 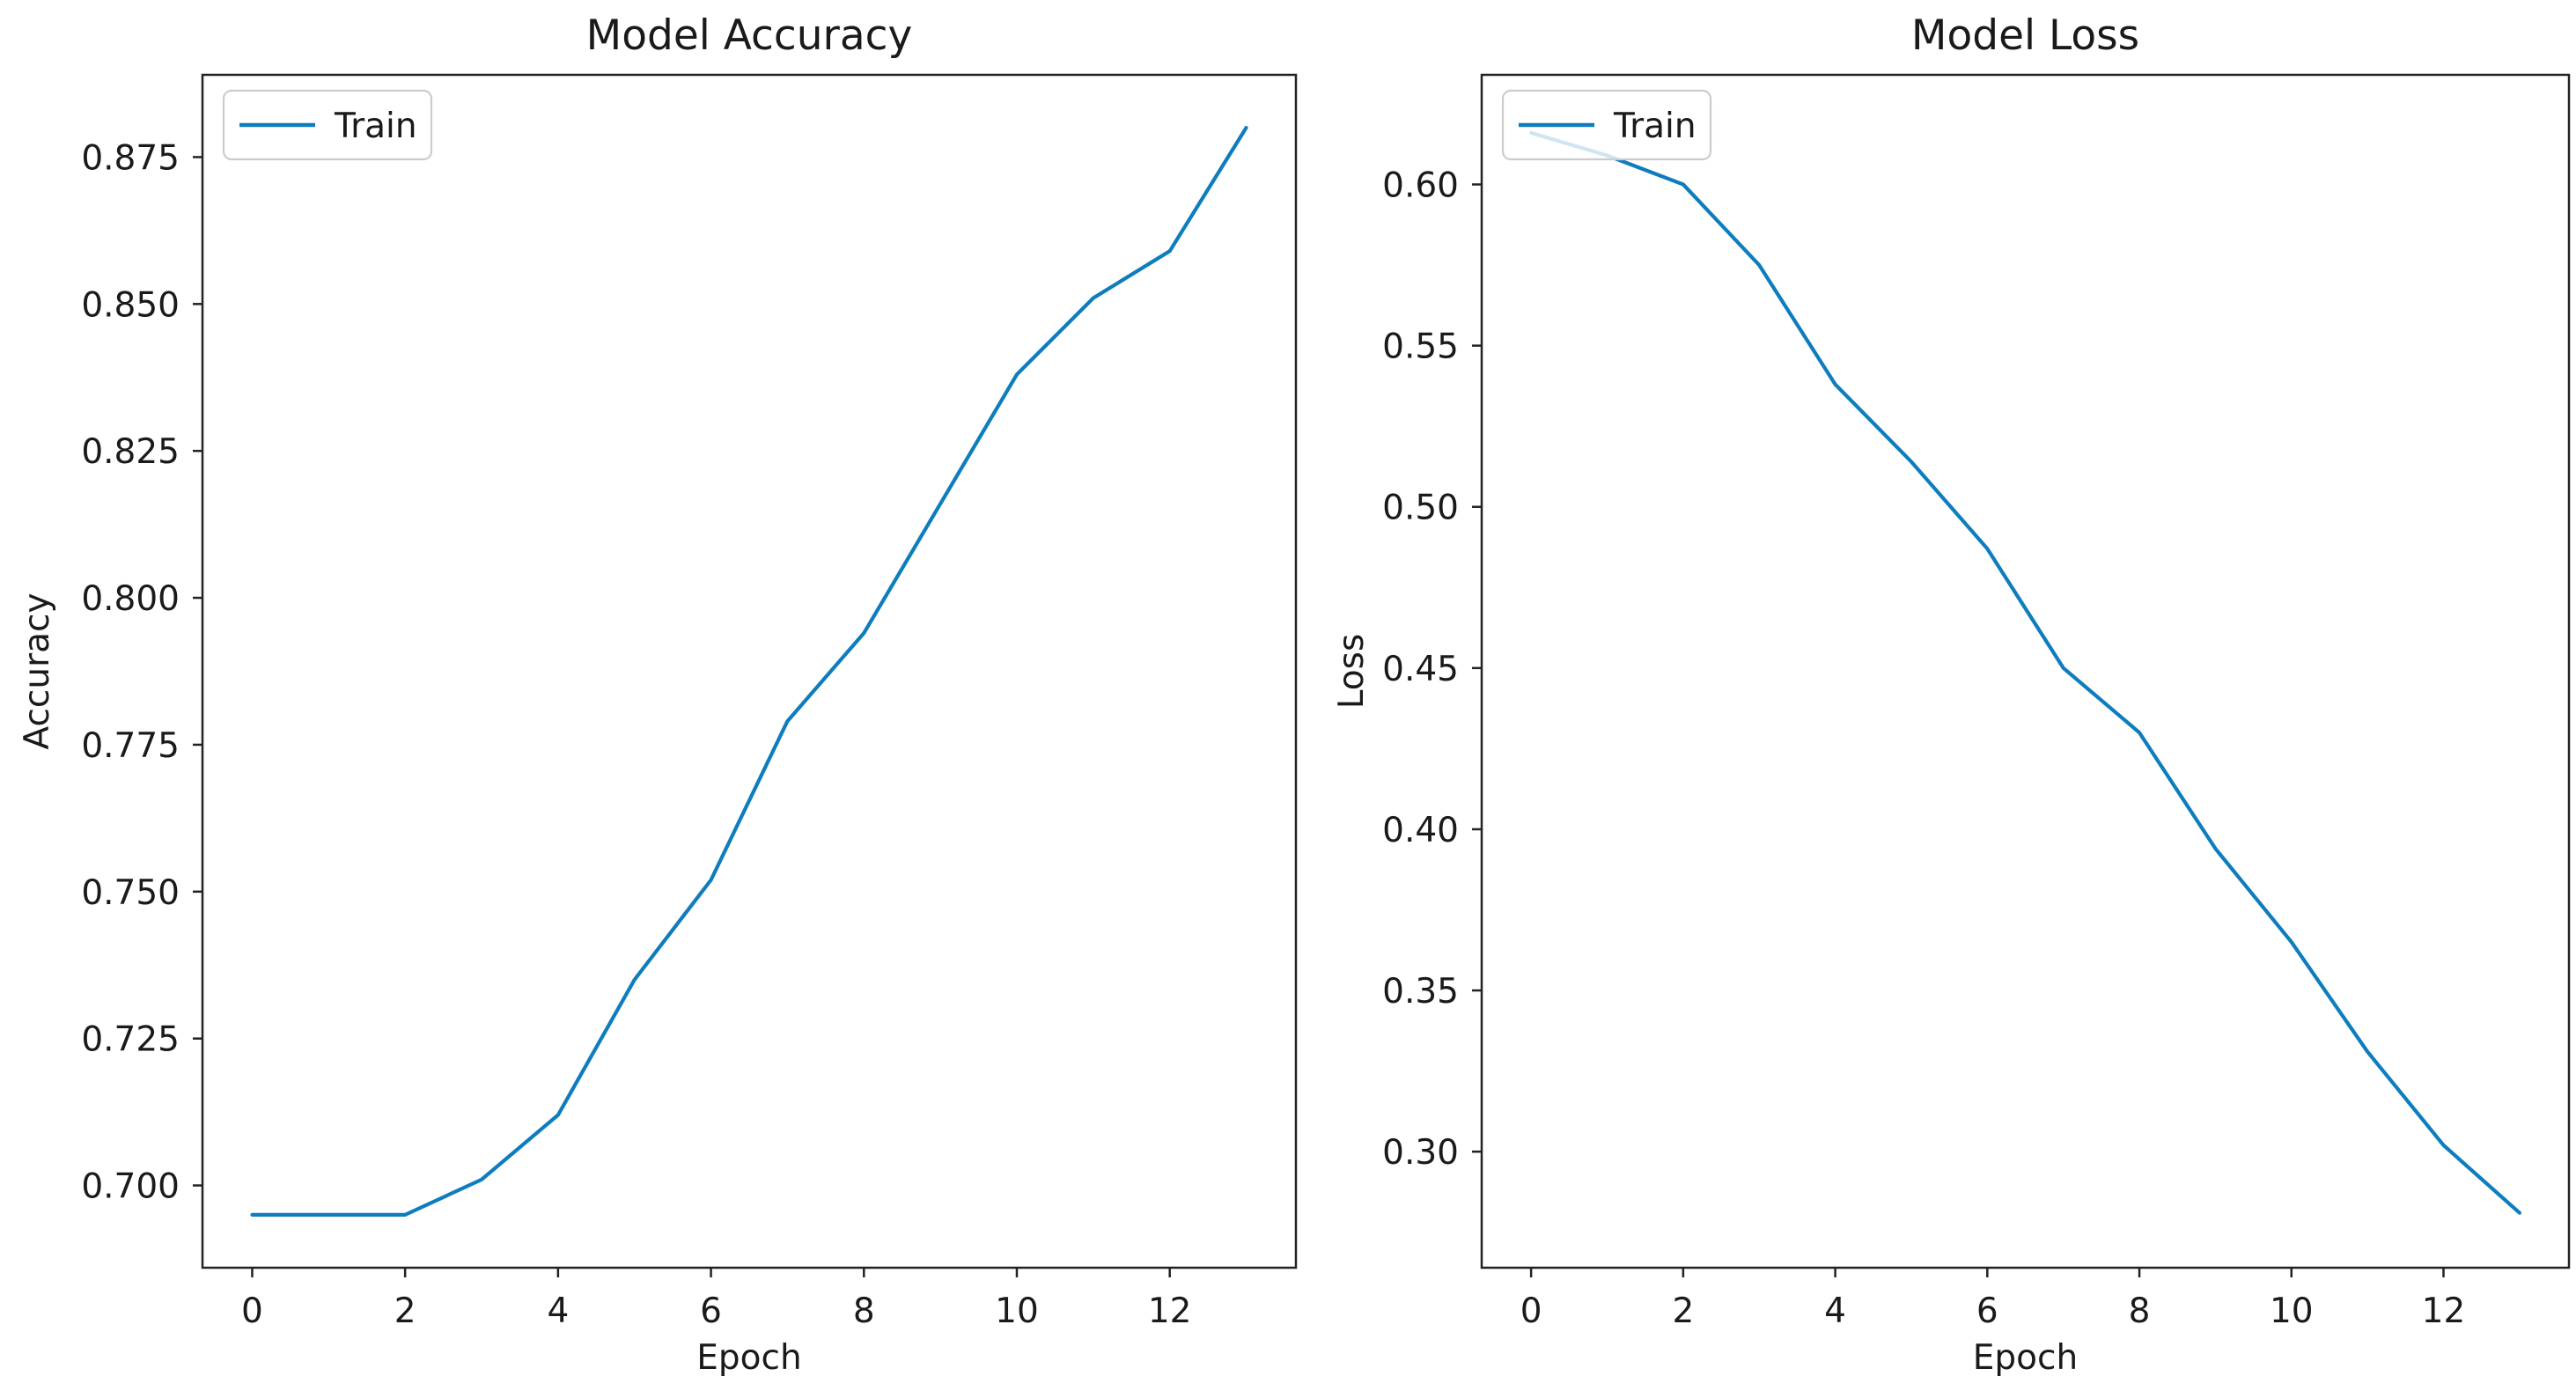 What do you see at coordinates (130, 746) in the screenshot?
I see `y-tick-label: 0.775` at bounding box center [130, 746].